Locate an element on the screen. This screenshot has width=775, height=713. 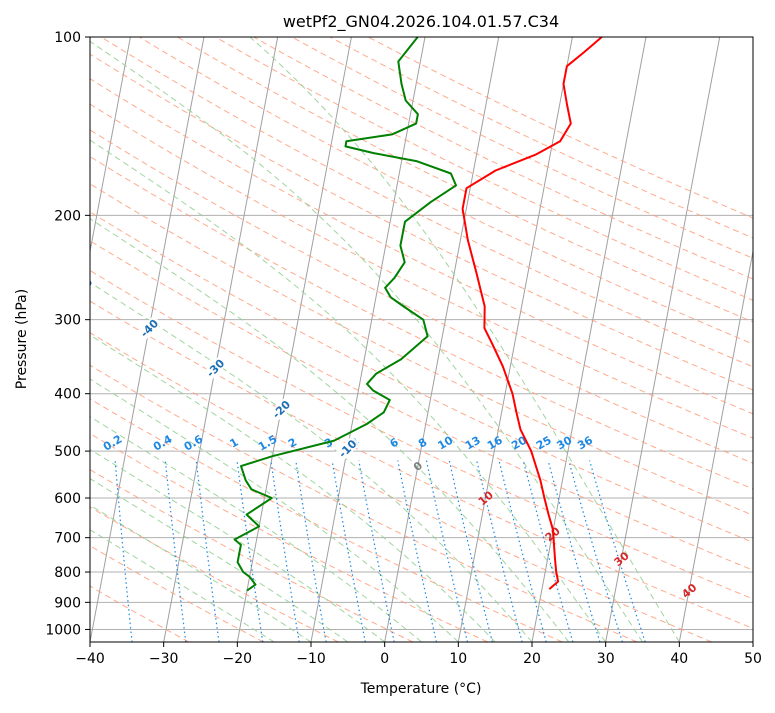
y-tick-label: 1000 is located at coordinates (63, 630).